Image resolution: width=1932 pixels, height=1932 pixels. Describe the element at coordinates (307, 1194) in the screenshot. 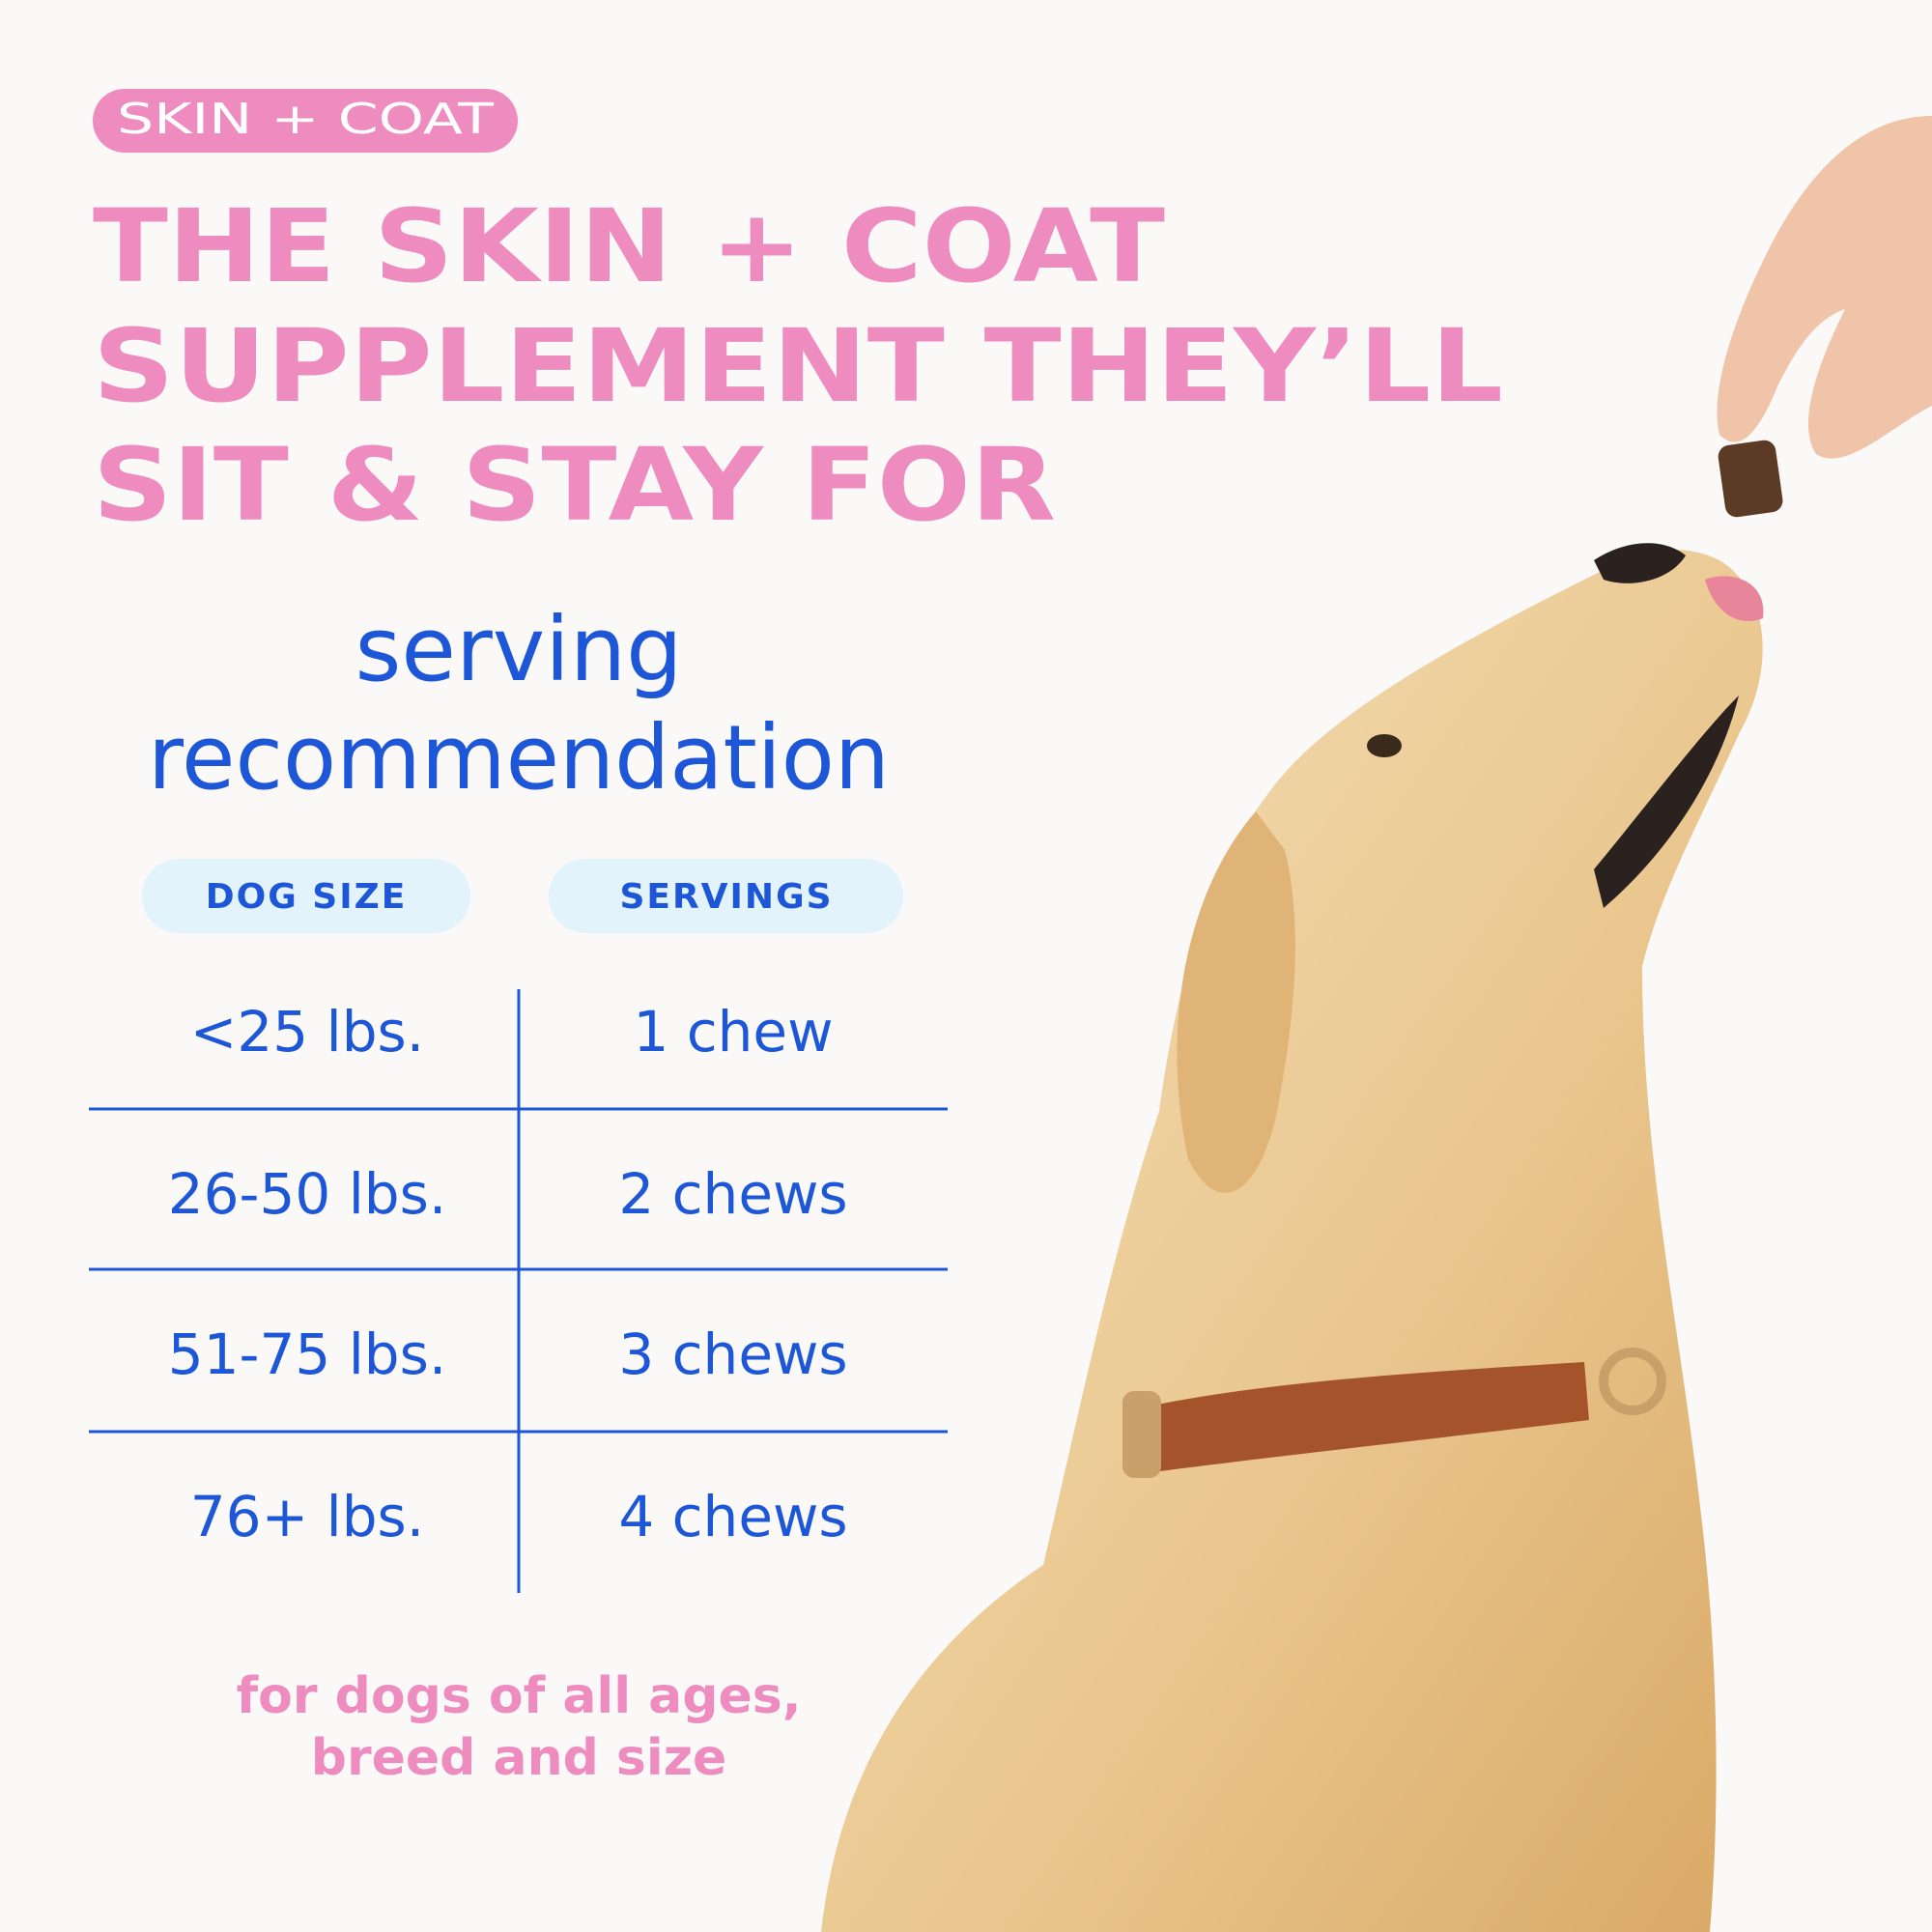

I see `table-cell: 26-50 lbs.` at that location.